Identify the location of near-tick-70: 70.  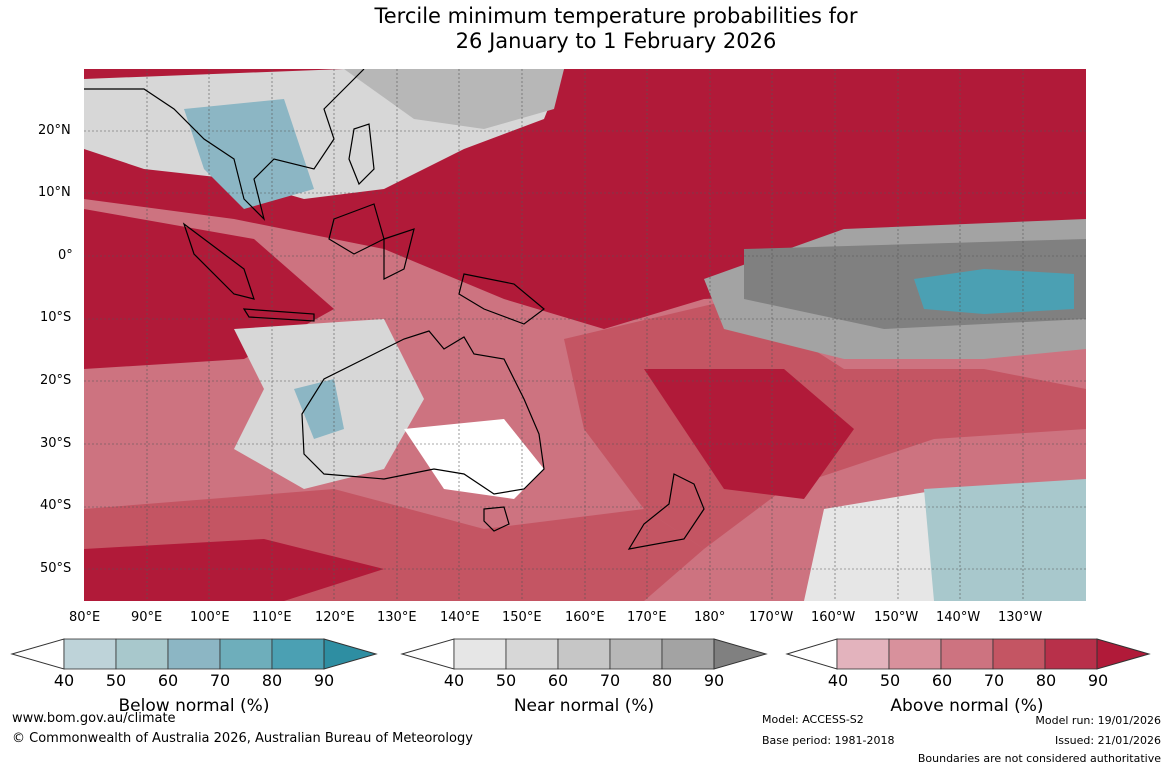
(610, 680).